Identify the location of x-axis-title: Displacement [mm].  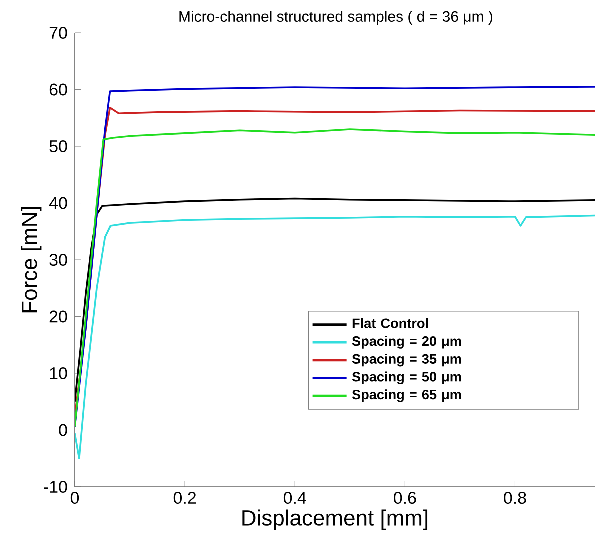
(335, 520).